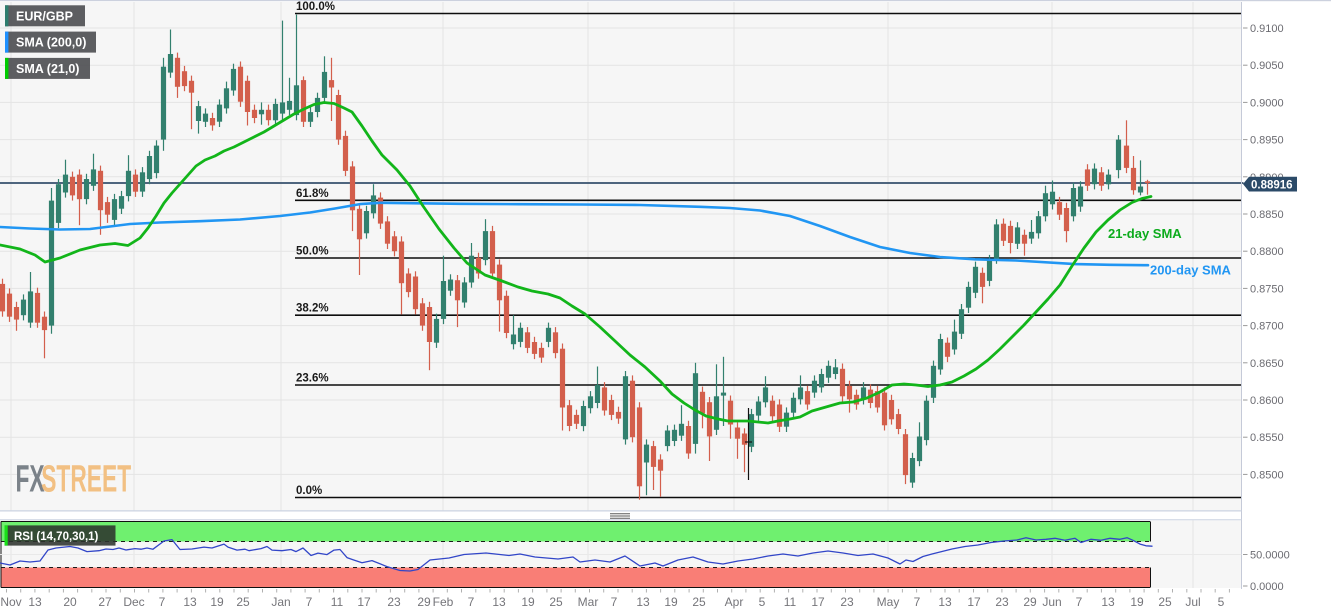 The height and width of the screenshot is (615, 1331). What do you see at coordinates (1267, 289) in the screenshot?
I see `svg-text: 0.8750` at bounding box center [1267, 289].